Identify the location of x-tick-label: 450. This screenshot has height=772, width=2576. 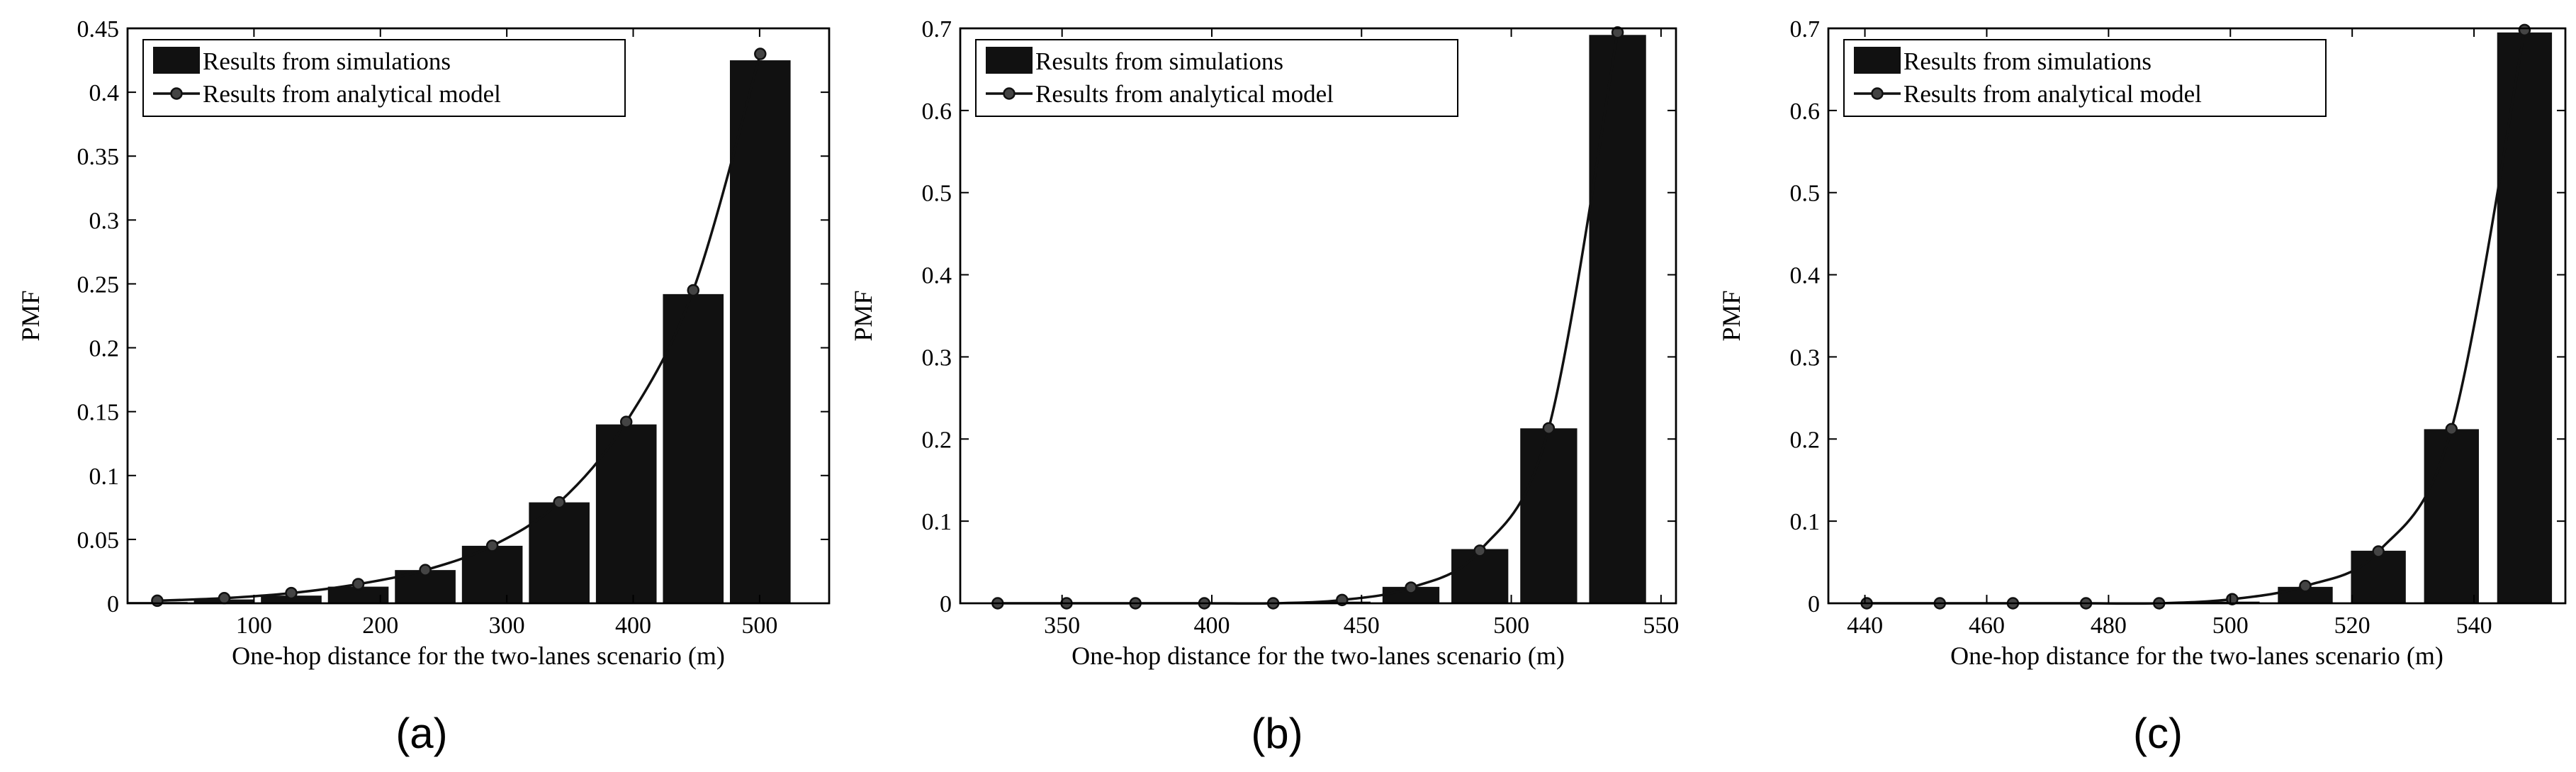
(1362, 625).